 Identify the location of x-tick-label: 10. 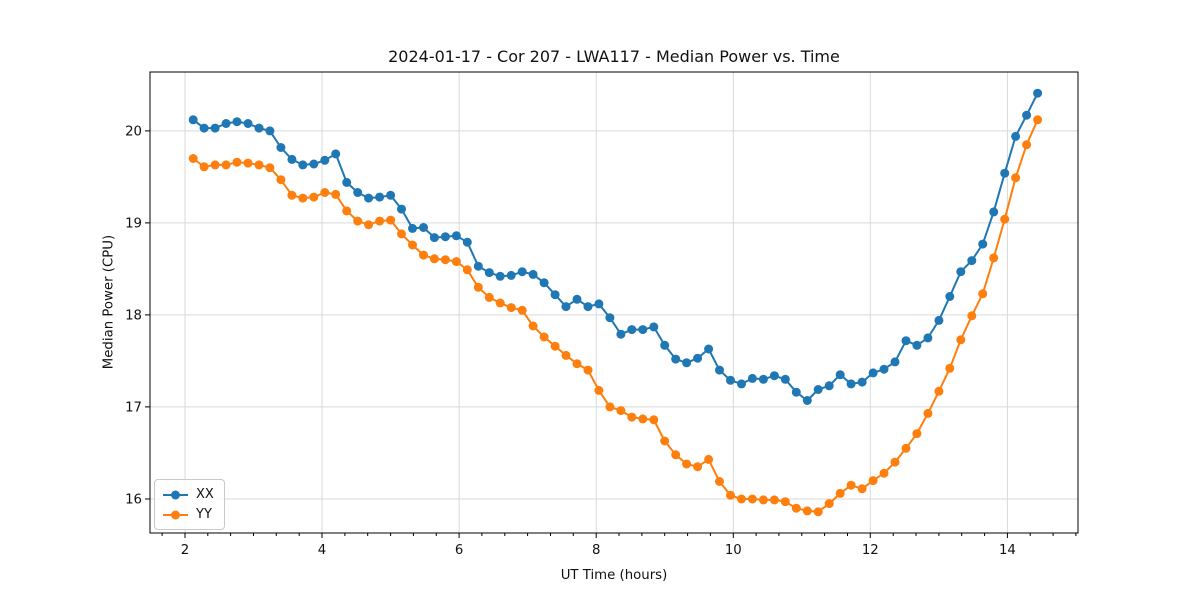
(733, 550).